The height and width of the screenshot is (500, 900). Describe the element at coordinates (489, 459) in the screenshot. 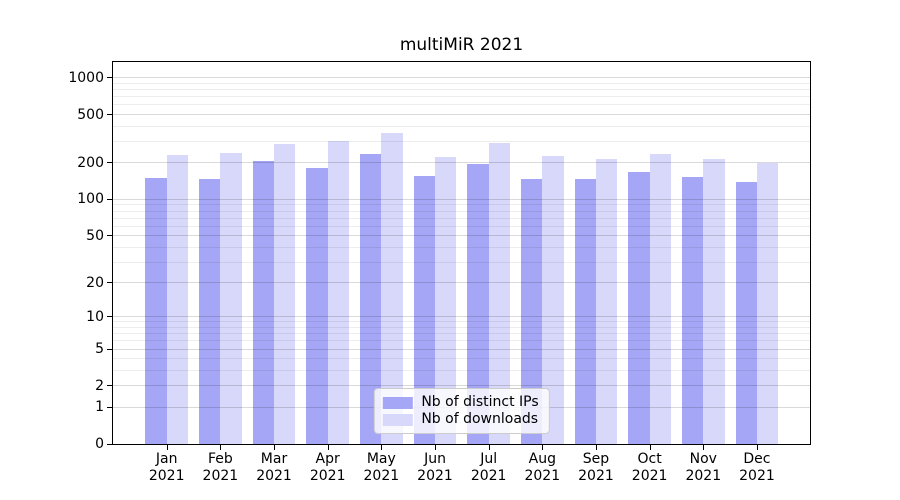

I see `x-tick-label-line: Jul` at that location.